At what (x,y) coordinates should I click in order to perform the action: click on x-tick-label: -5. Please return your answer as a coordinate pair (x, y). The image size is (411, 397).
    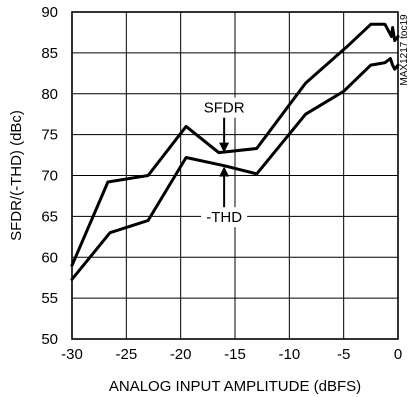
    Looking at the image, I should click on (343, 354).